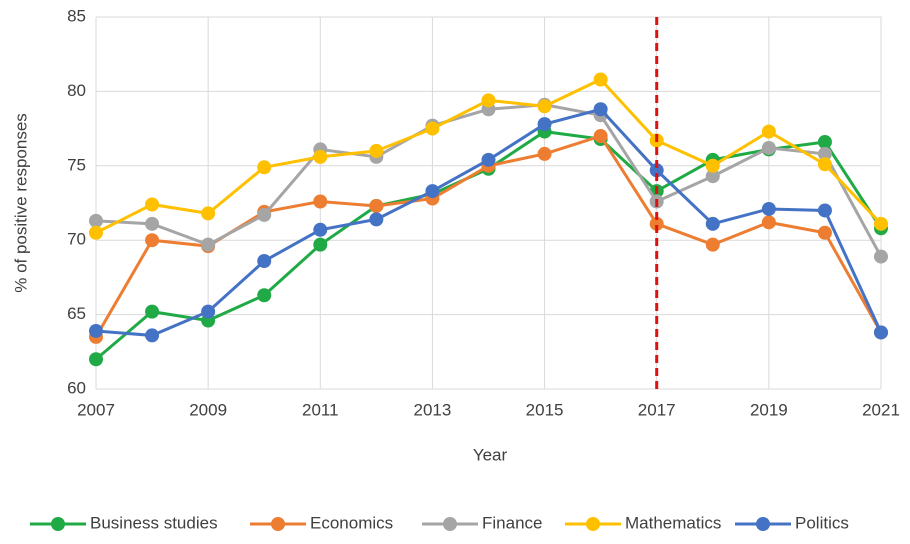 The height and width of the screenshot is (544, 910). What do you see at coordinates (545, 409) in the screenshot?
I see `x-tick-label: 2015` at bounding box center [545, 409].